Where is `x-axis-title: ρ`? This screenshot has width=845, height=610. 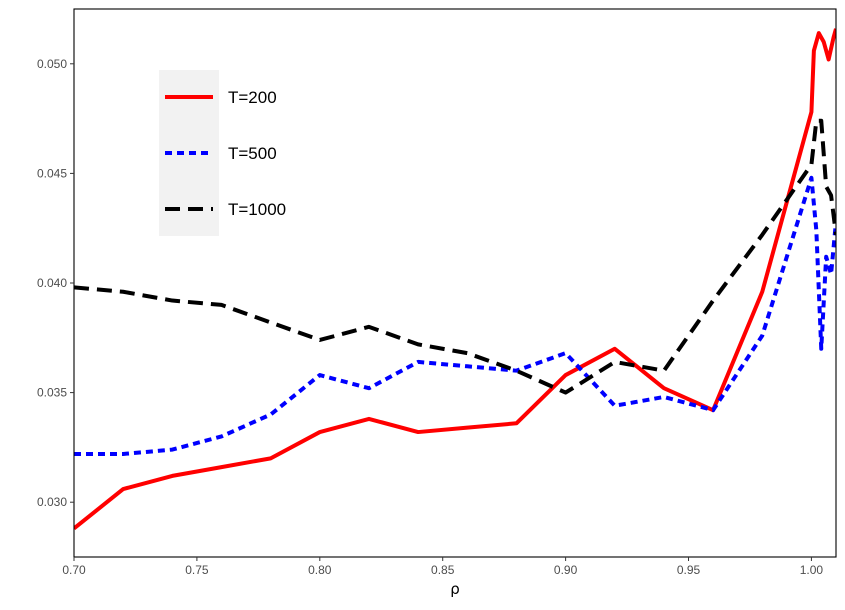 x-axis-title: ρ is located at coordinates (455, 589).